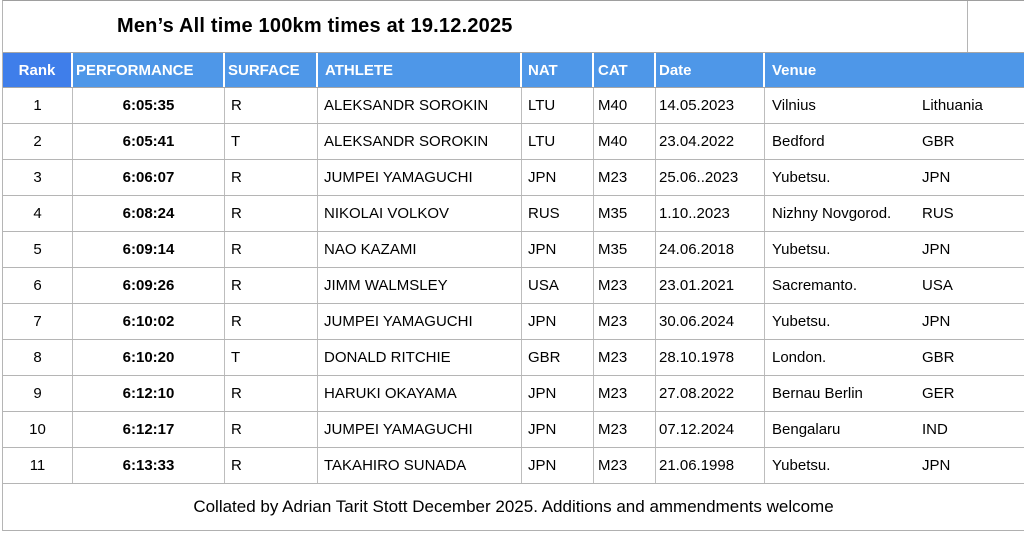  What do you see at coordinates (710, 357) in the screenshot?
I see `date-cell: 28.10.1978` at bounding box center [710, 357].